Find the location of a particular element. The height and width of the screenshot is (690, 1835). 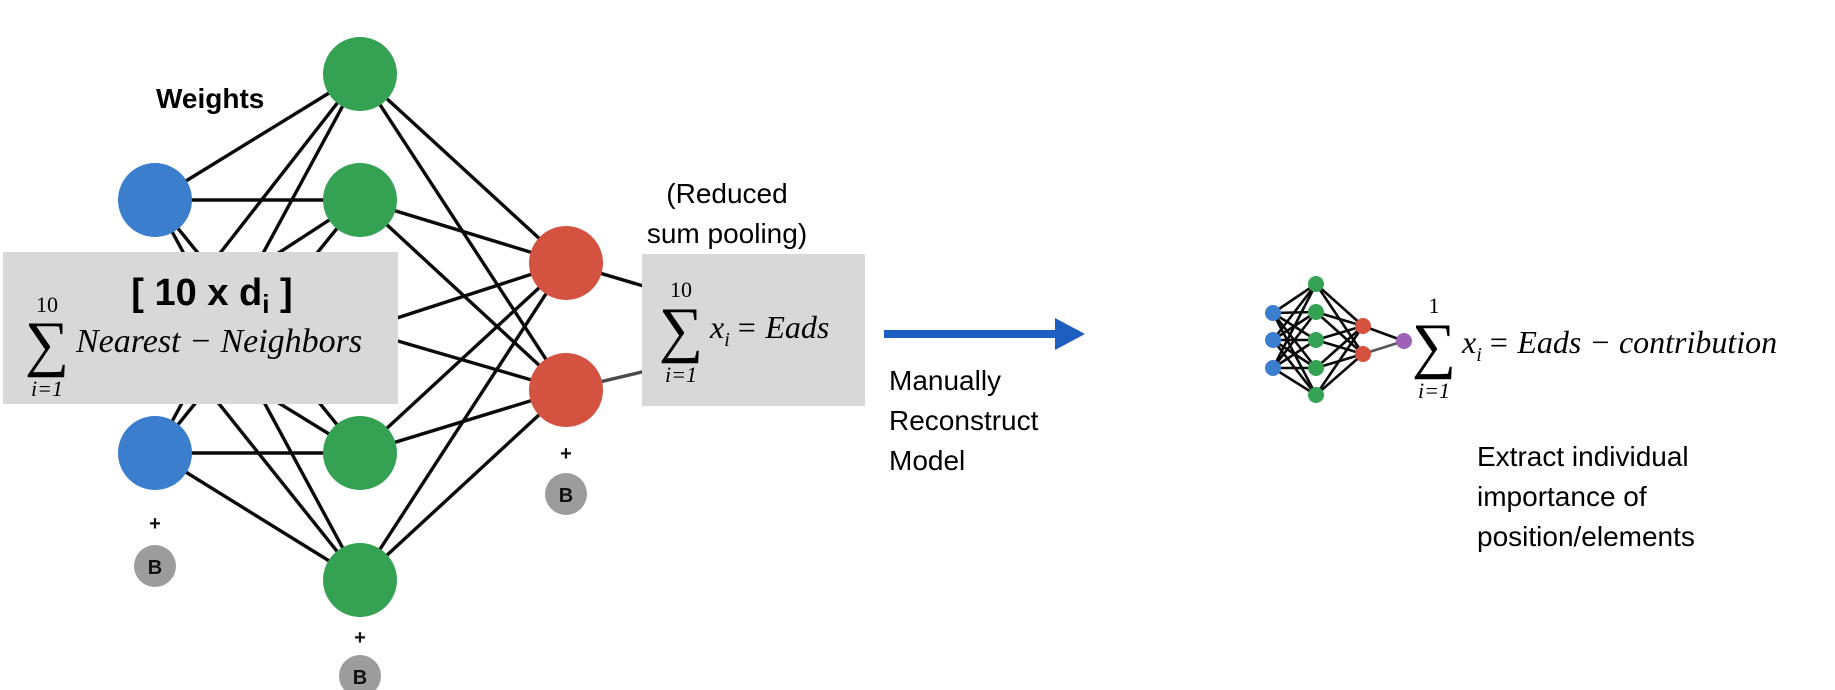

input-layer is located at coordinates (155, 326).